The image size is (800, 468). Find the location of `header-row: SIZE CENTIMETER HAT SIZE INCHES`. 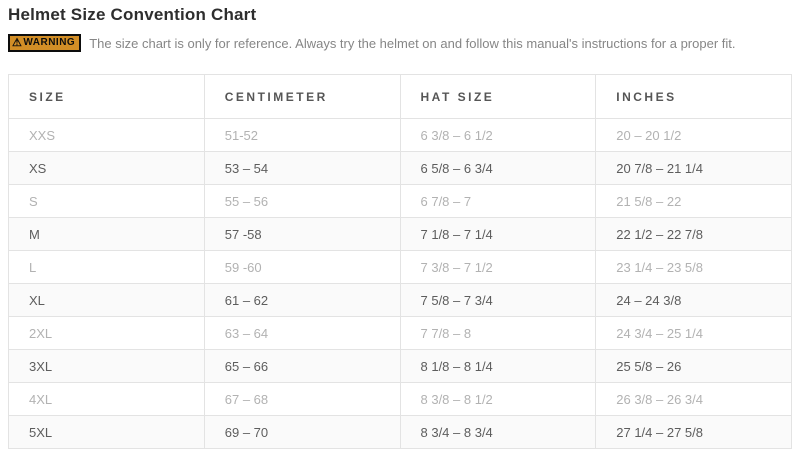

header-row: SIZE CENTIMETER HAT SIZE INCHES is located at coordinates (400, 96).